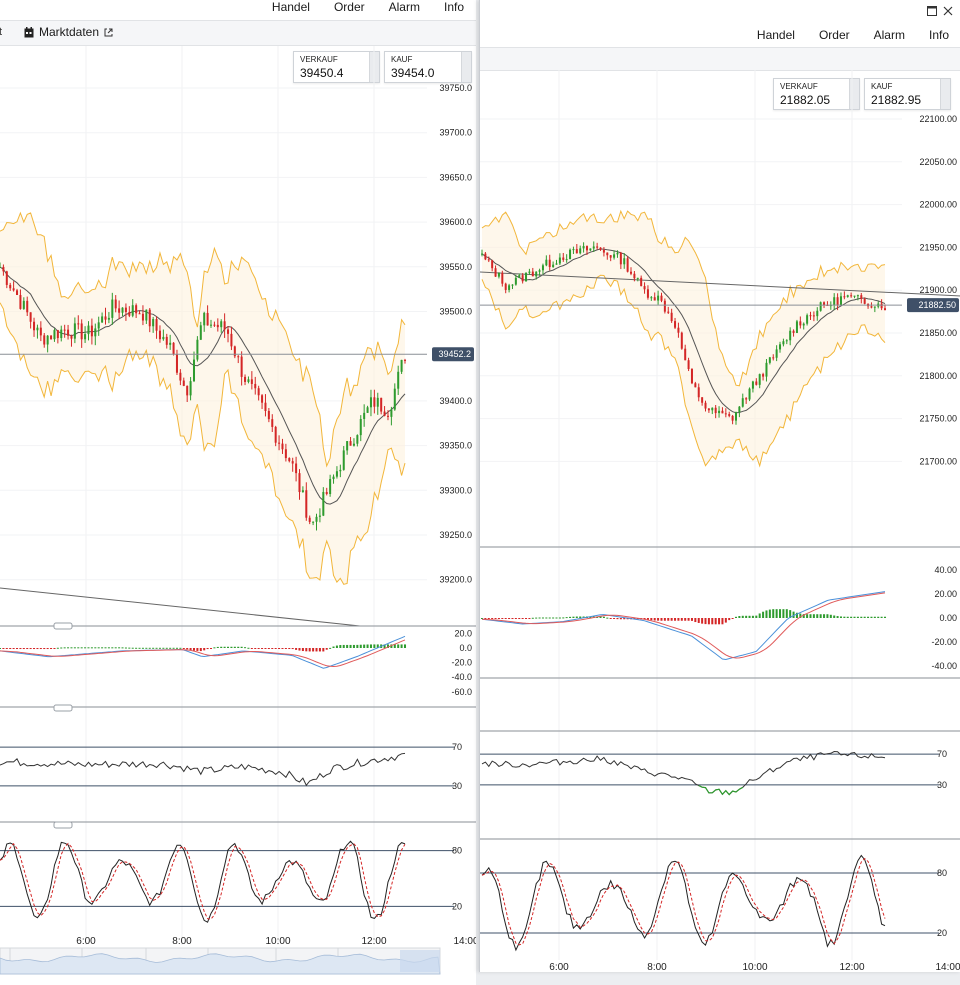 The height and width of the screenshot is (985, 960). Describe the element at coordinates (854, 94) in the screenshot. I see `sell-box-handle` at that location.